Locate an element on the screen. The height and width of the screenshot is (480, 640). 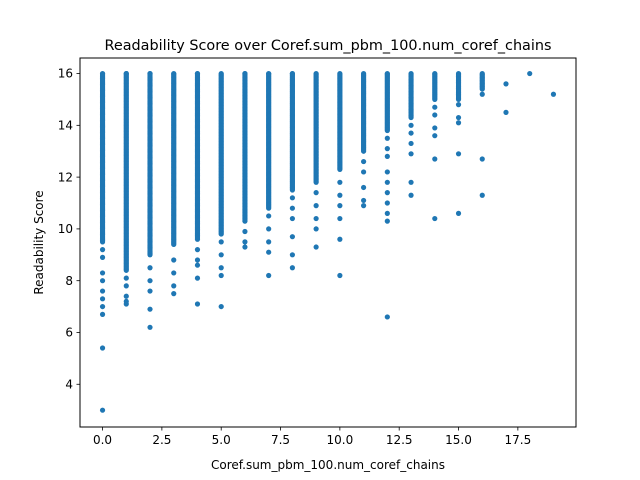
x-tick-label: 15.0 is located at coordinates (458, 440).